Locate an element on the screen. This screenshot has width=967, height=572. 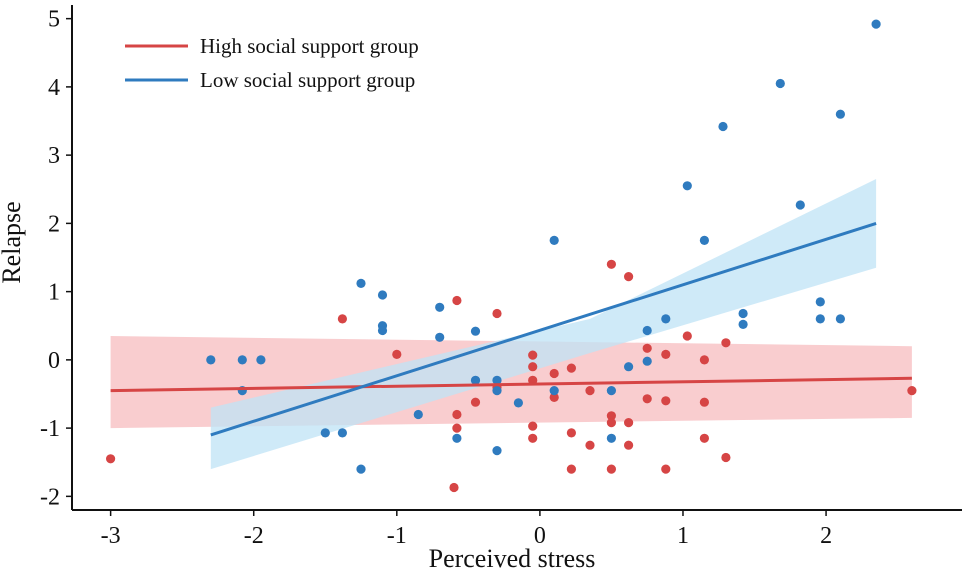
y-tick-label: 0 is located at coordinates (54, 361).